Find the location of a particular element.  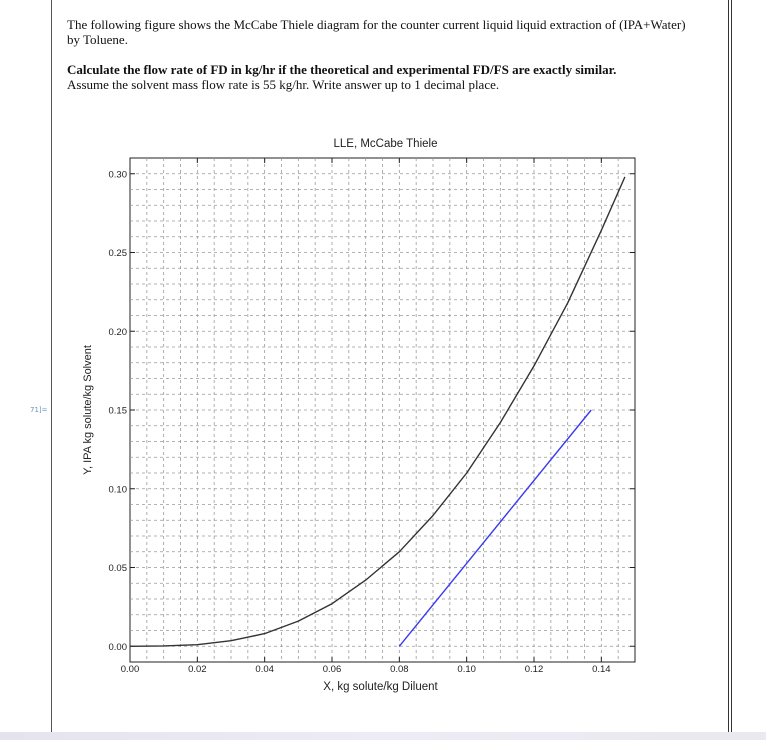

y-tick-label: 0.30 is located at coordinates (118, 174).